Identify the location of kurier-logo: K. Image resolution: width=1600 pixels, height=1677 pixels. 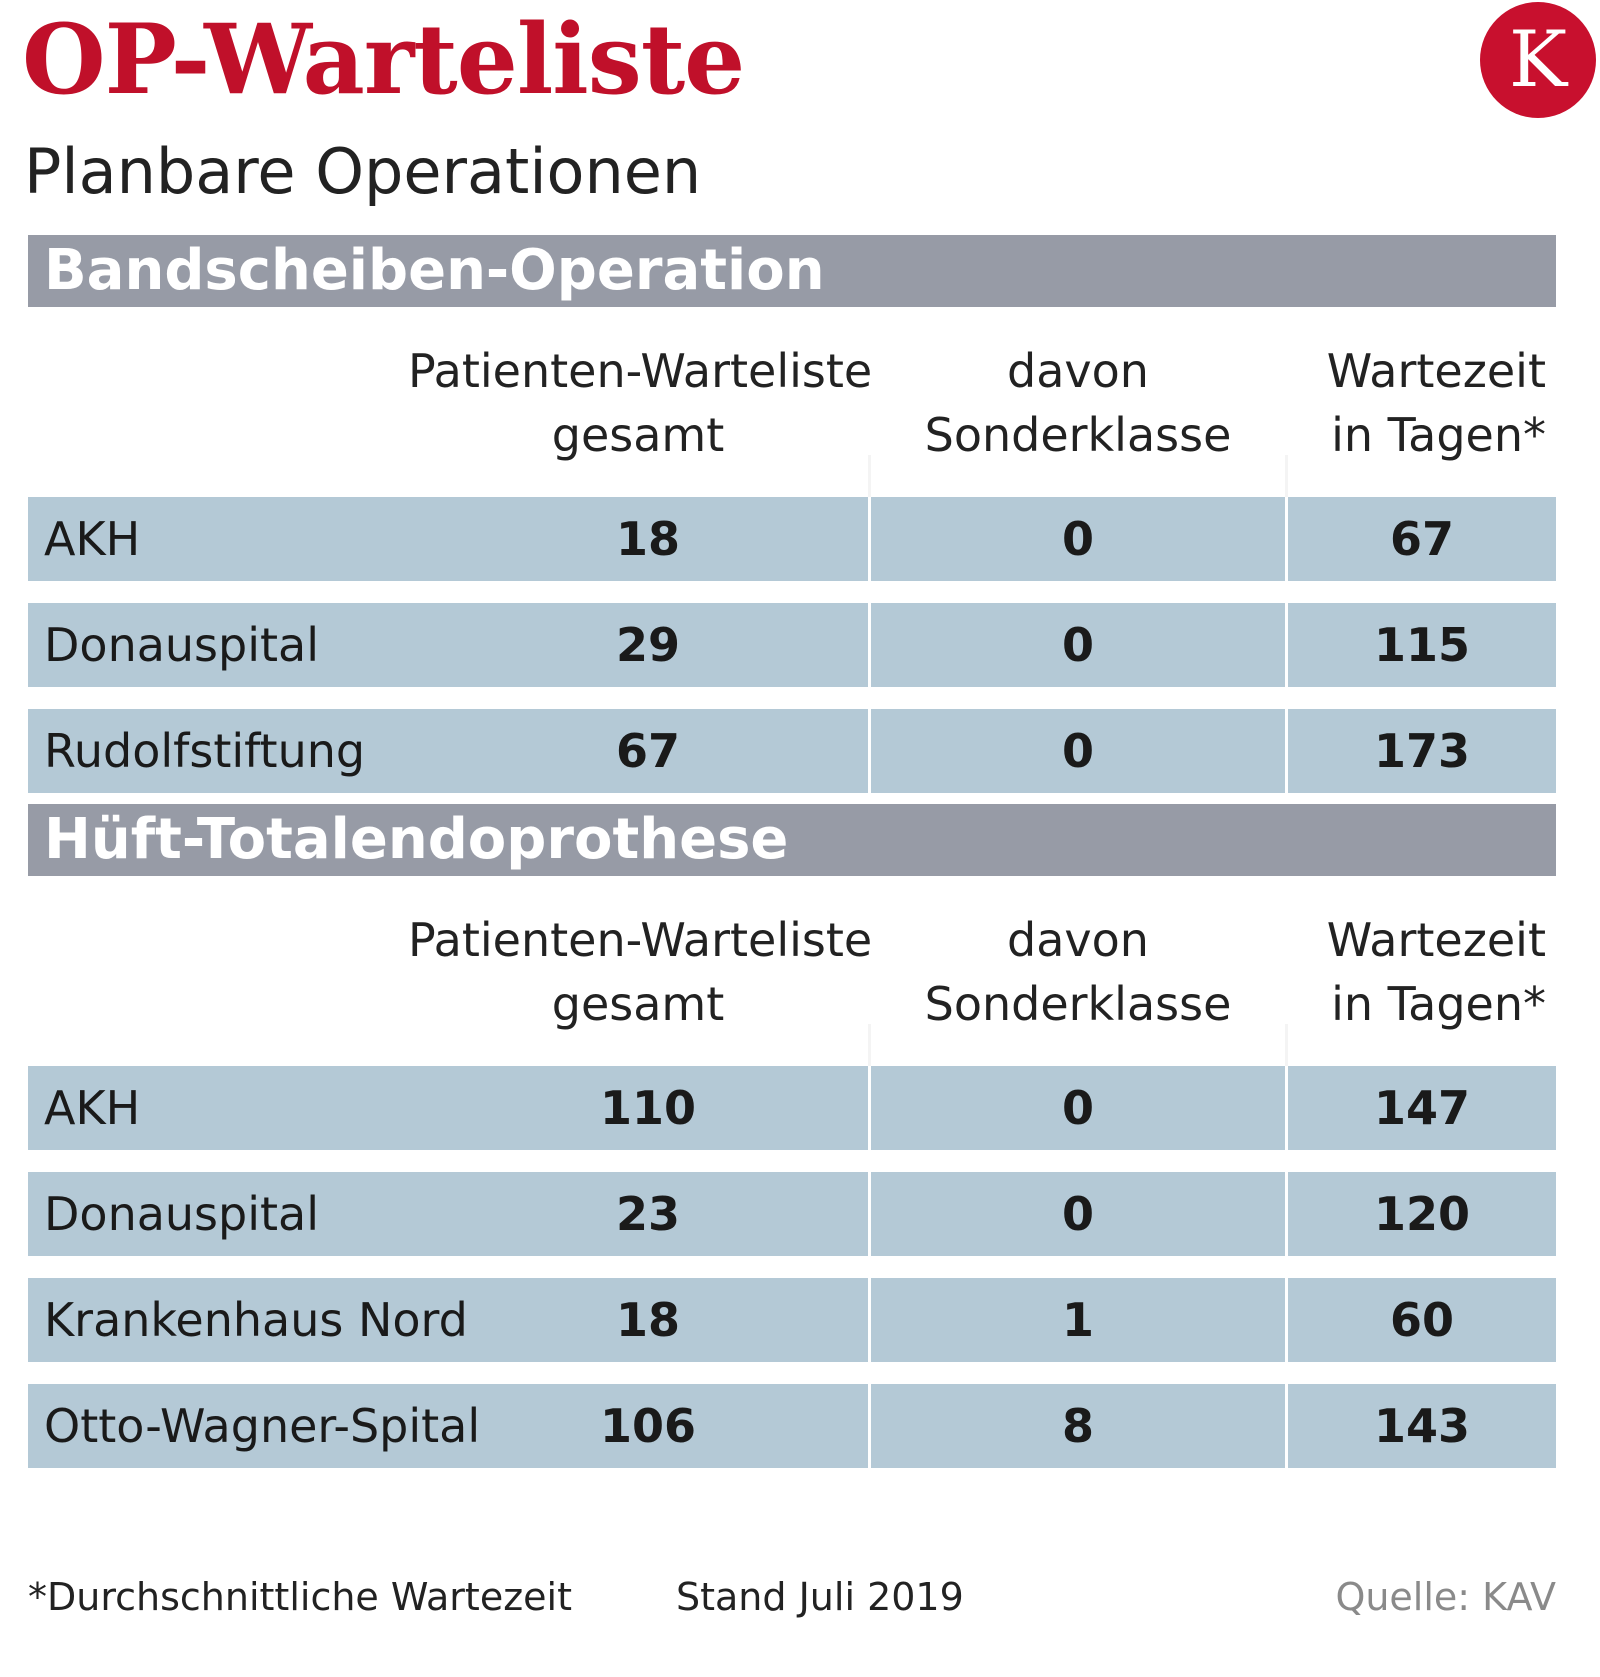
(1538, 60).